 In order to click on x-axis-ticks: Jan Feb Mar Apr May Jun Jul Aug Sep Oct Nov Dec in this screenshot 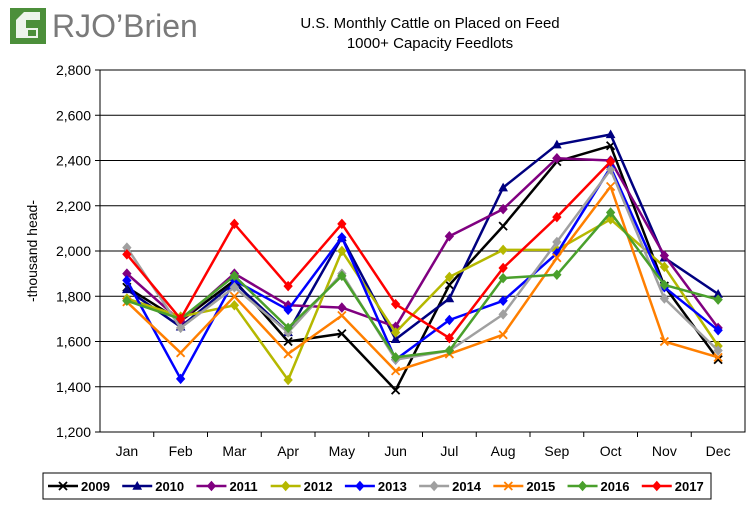, I will do `click(423, 445)`.